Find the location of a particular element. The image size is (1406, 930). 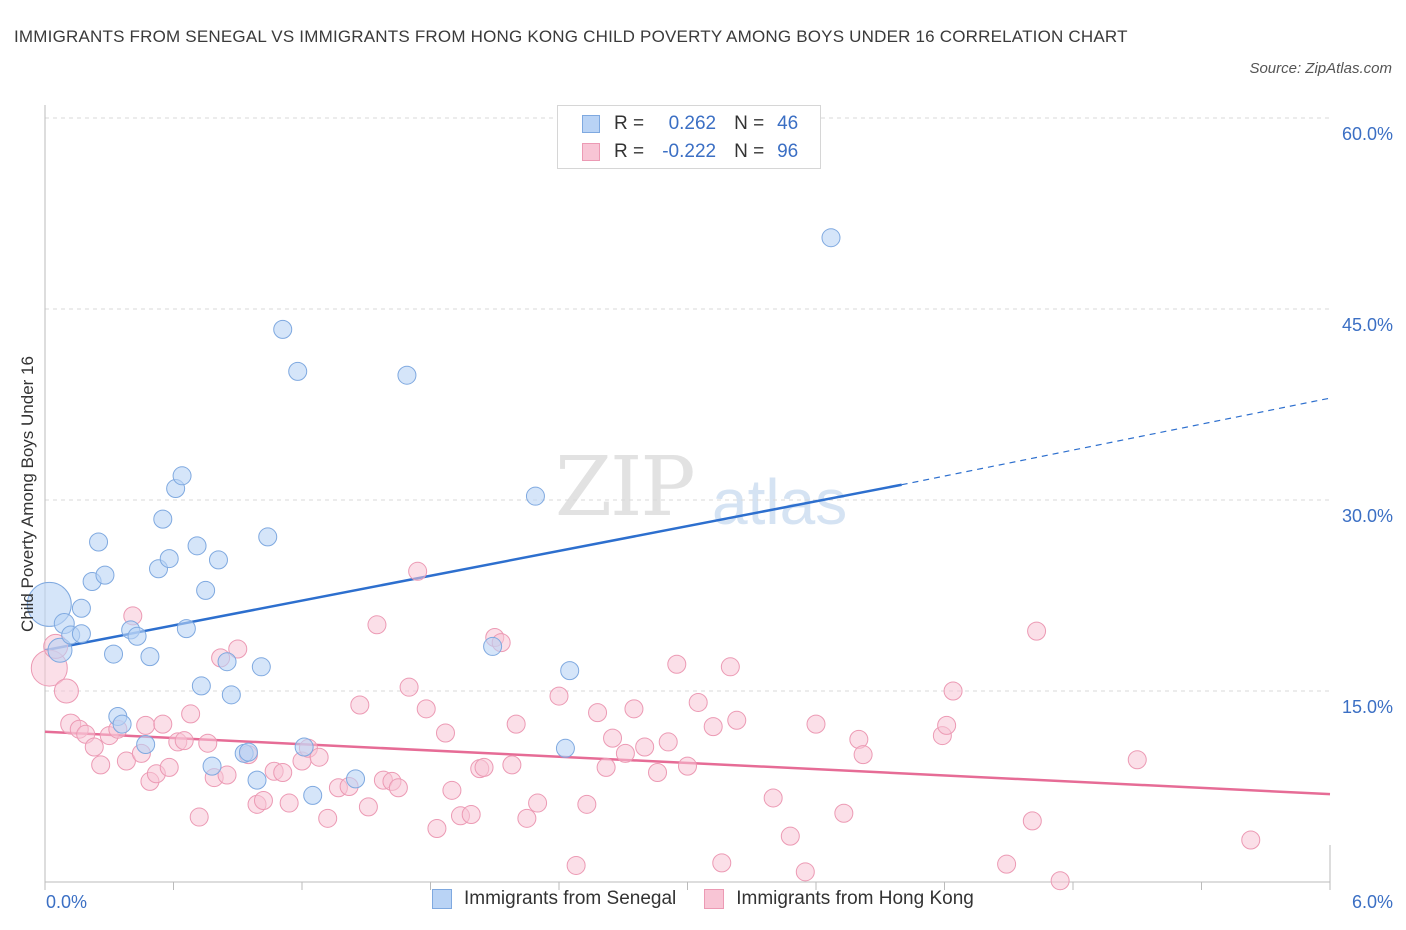

r-value: 0.262 is located at coordinates (692, 123).